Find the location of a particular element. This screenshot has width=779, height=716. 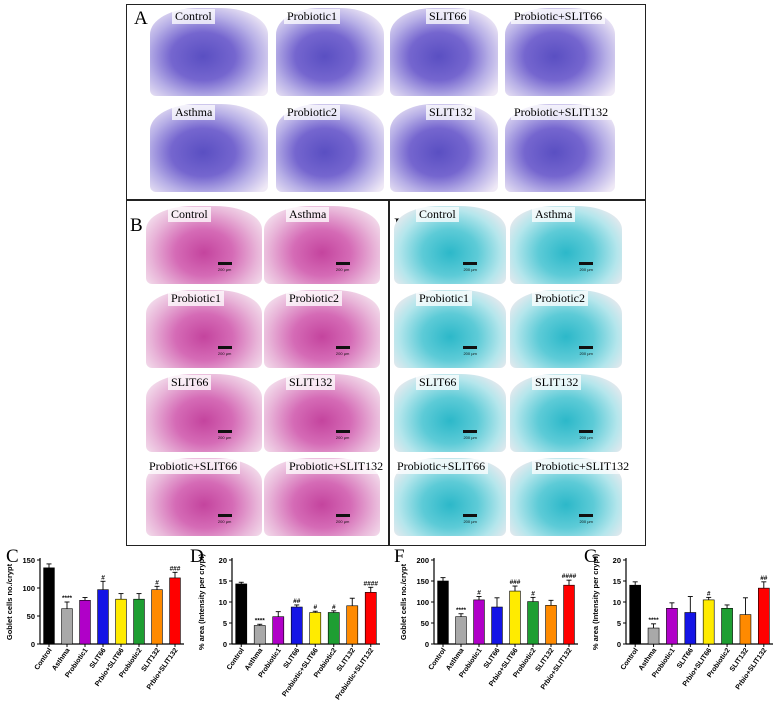

panel-divider is located at coordinates (389, 373).